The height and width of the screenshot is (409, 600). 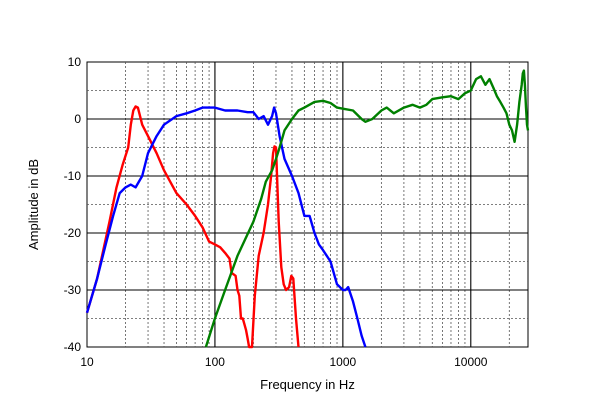 What do you see at coordinates (343, 362) in the screenshot?
I see `x-tick-label: 1000` at bounding box center [343, 362].